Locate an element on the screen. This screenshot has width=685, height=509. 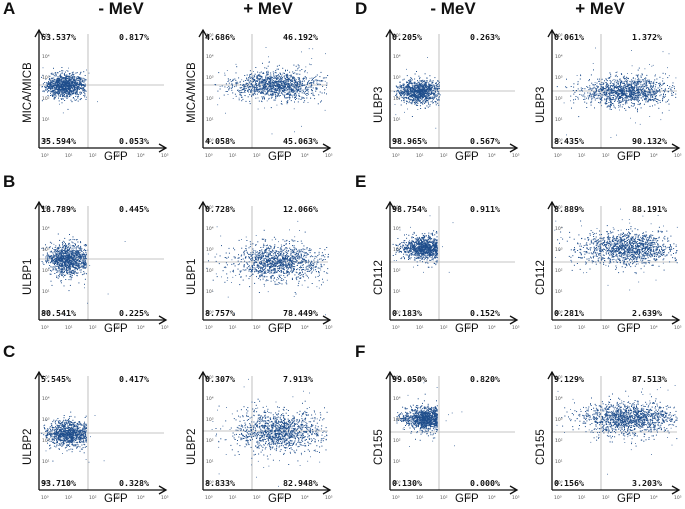
quadrant-value-ur: 0.263% is located at coordinates (485, 37).